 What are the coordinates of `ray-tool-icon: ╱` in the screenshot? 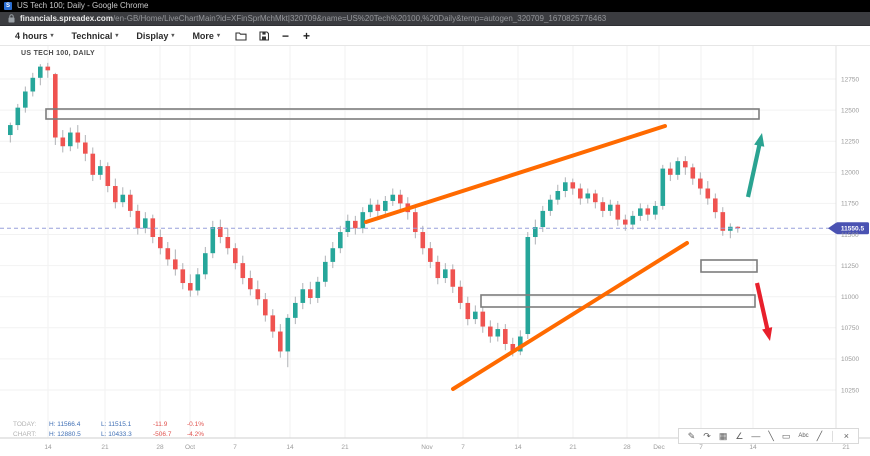 It's located at (819, 435).